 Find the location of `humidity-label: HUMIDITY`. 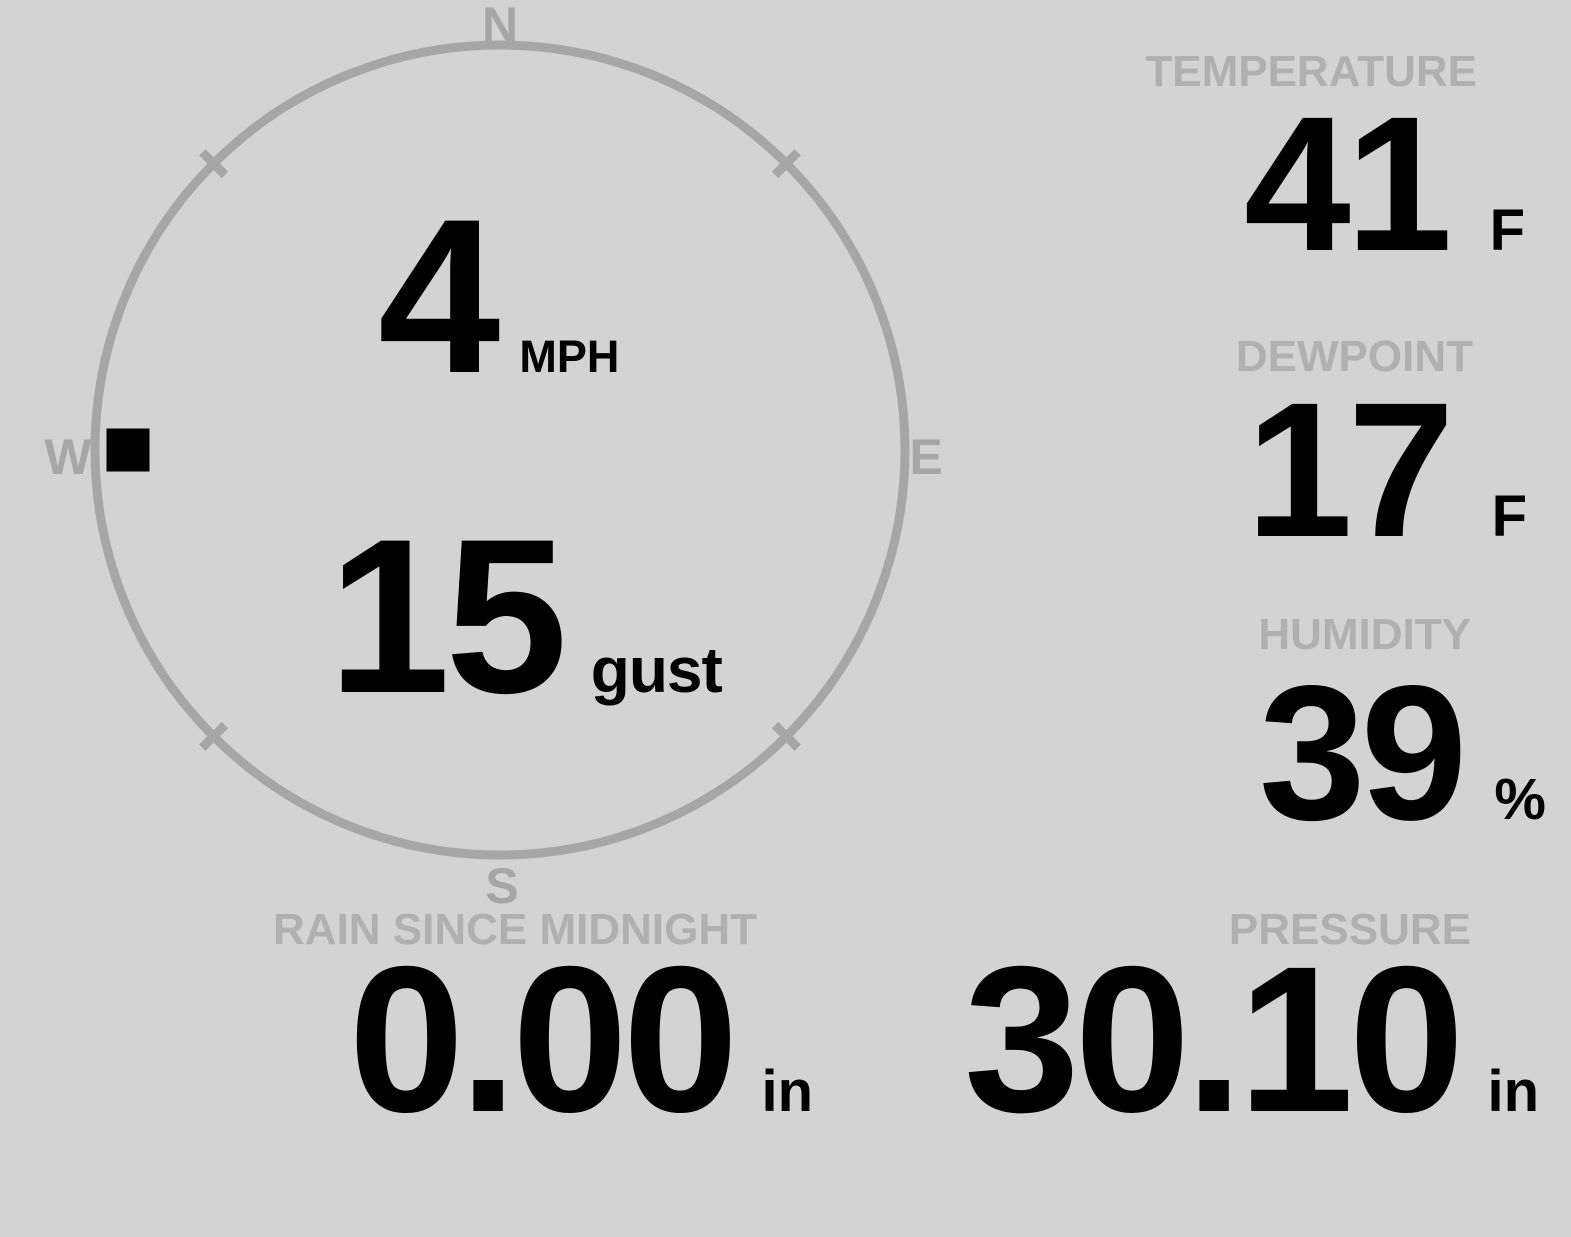

humidity-label: HUMIDITY is located at coordinates (1364, 634).